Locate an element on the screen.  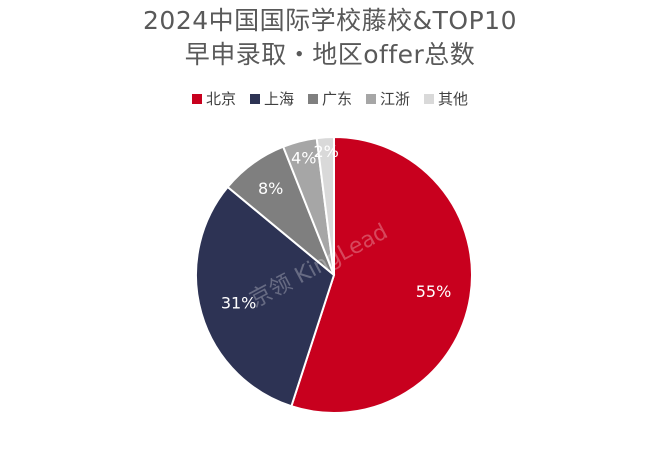
legend-item-jiangzhe: 江浙 is located at coordinates (388, 98).